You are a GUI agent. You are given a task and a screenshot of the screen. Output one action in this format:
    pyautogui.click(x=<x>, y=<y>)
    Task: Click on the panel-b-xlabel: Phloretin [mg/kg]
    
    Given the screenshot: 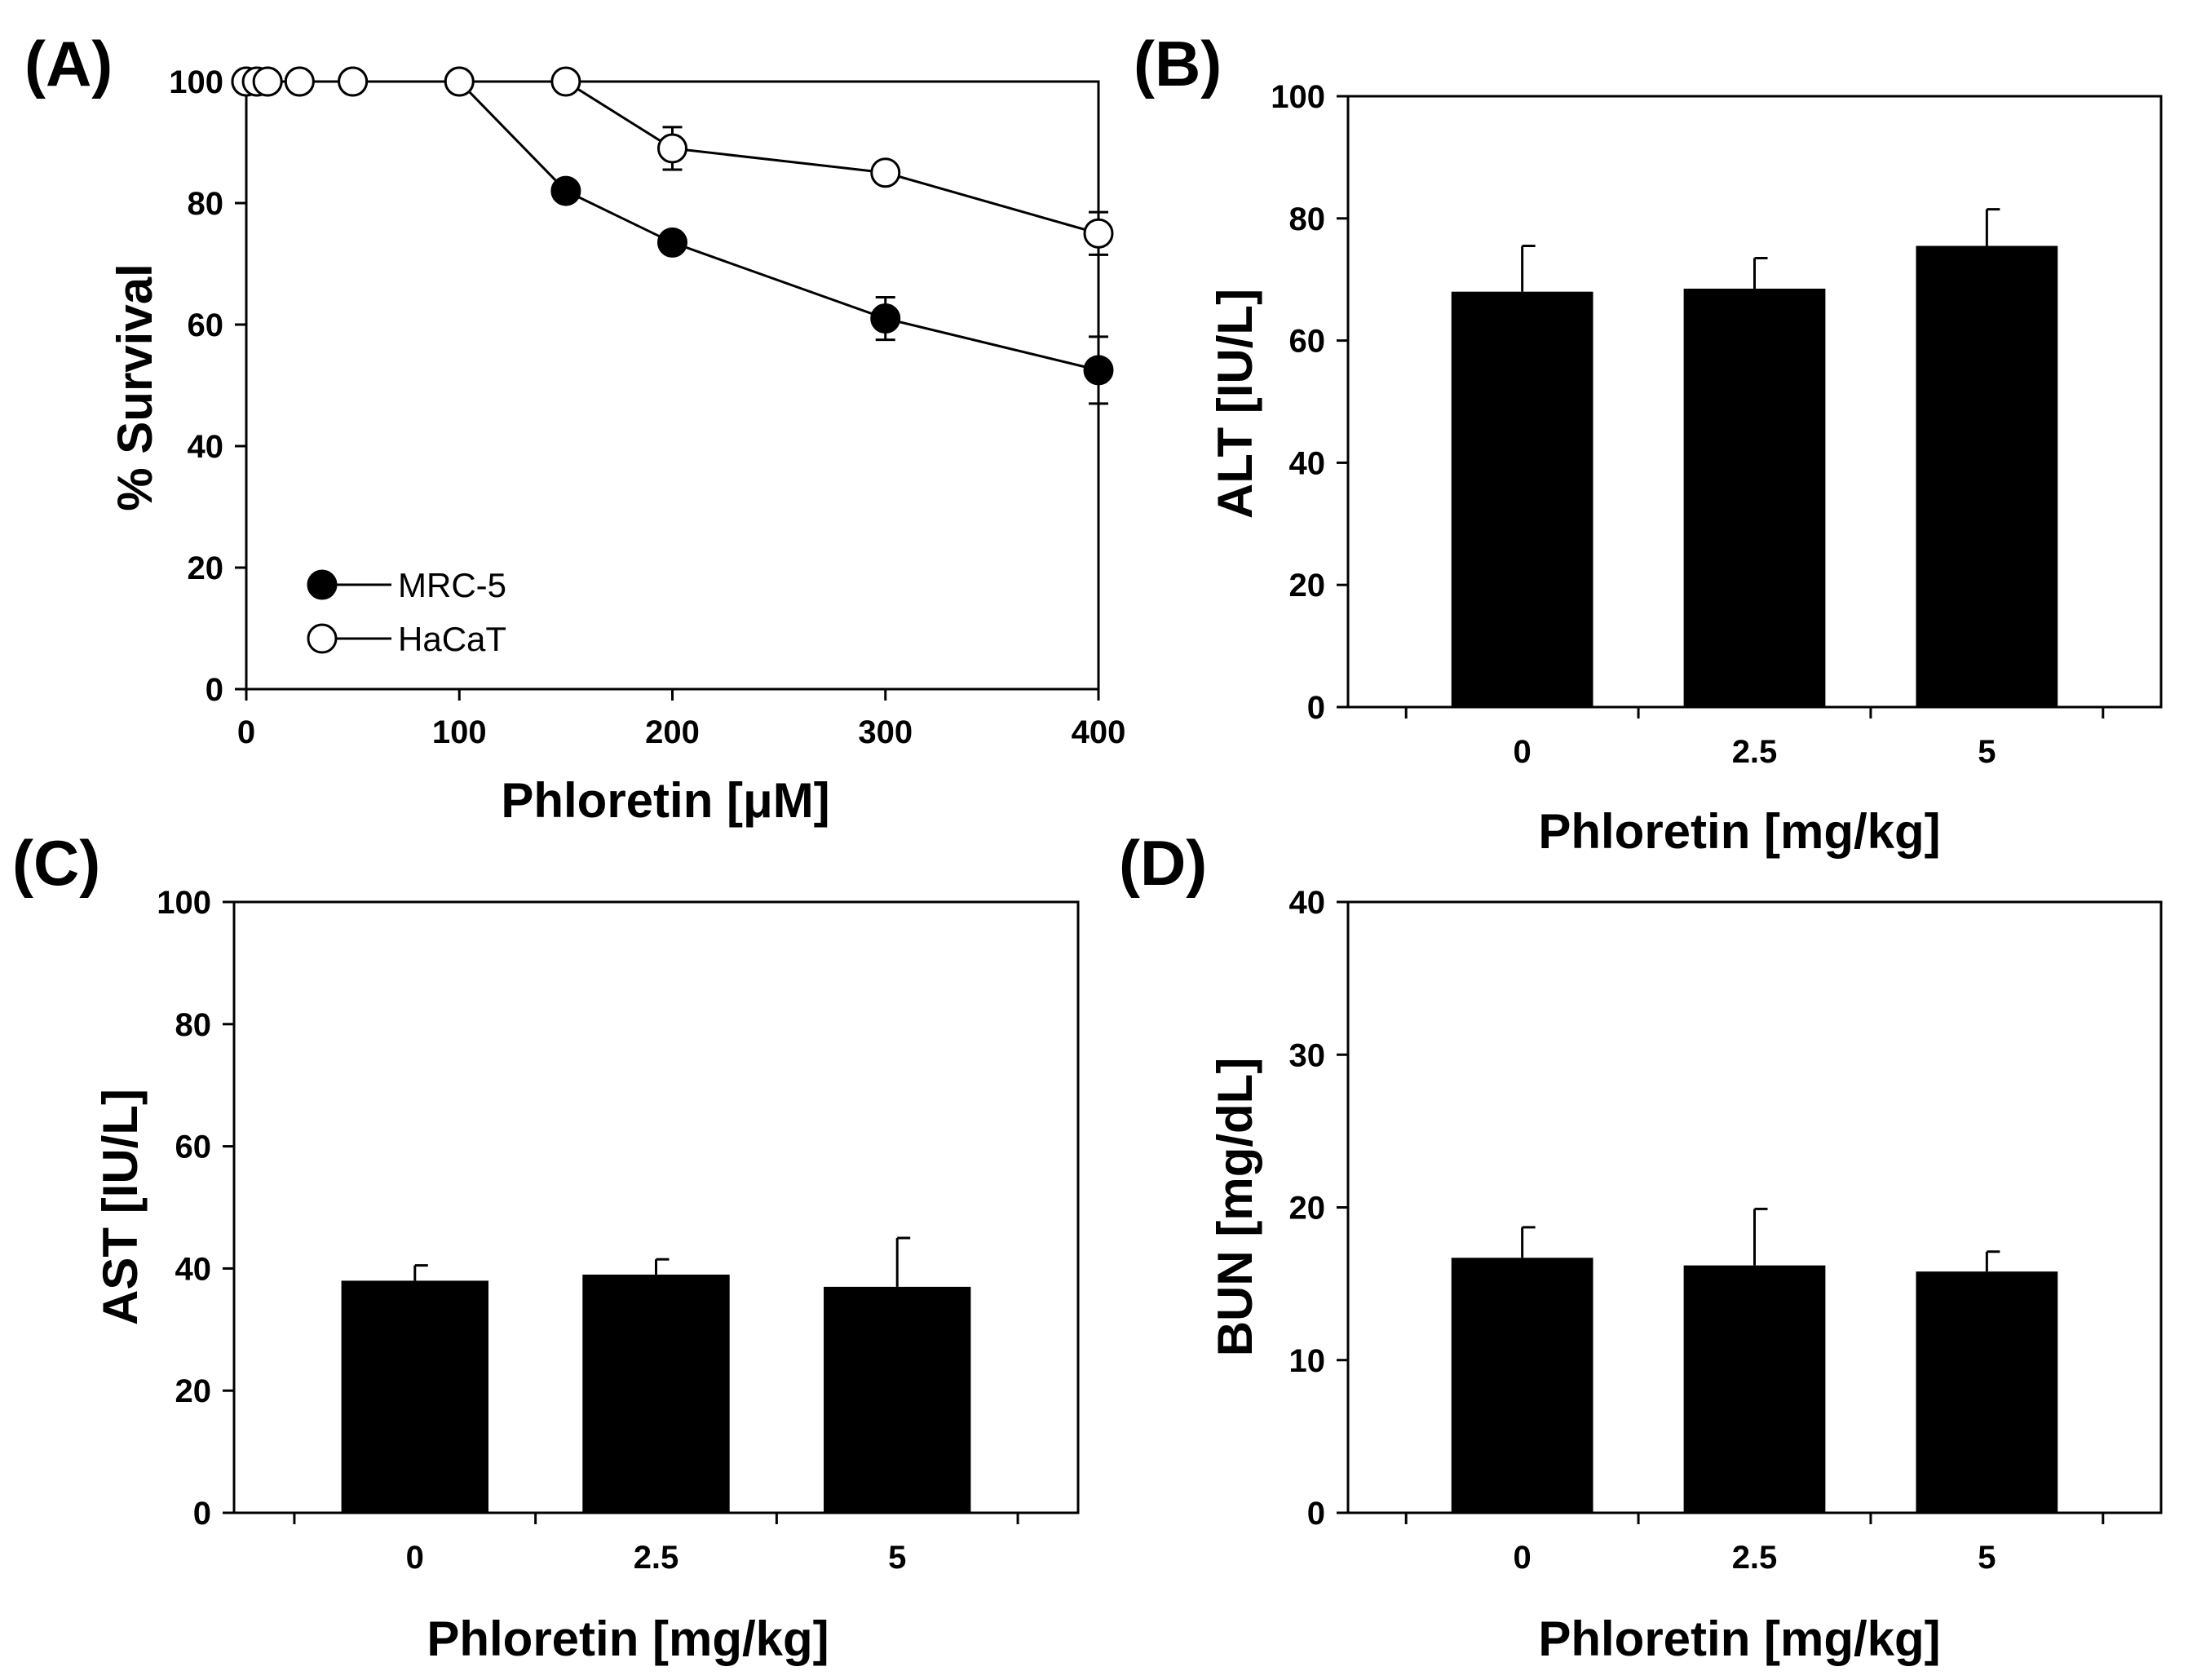 What is the action you would take?
    pyautogui.click(x=1739, y=832)
    